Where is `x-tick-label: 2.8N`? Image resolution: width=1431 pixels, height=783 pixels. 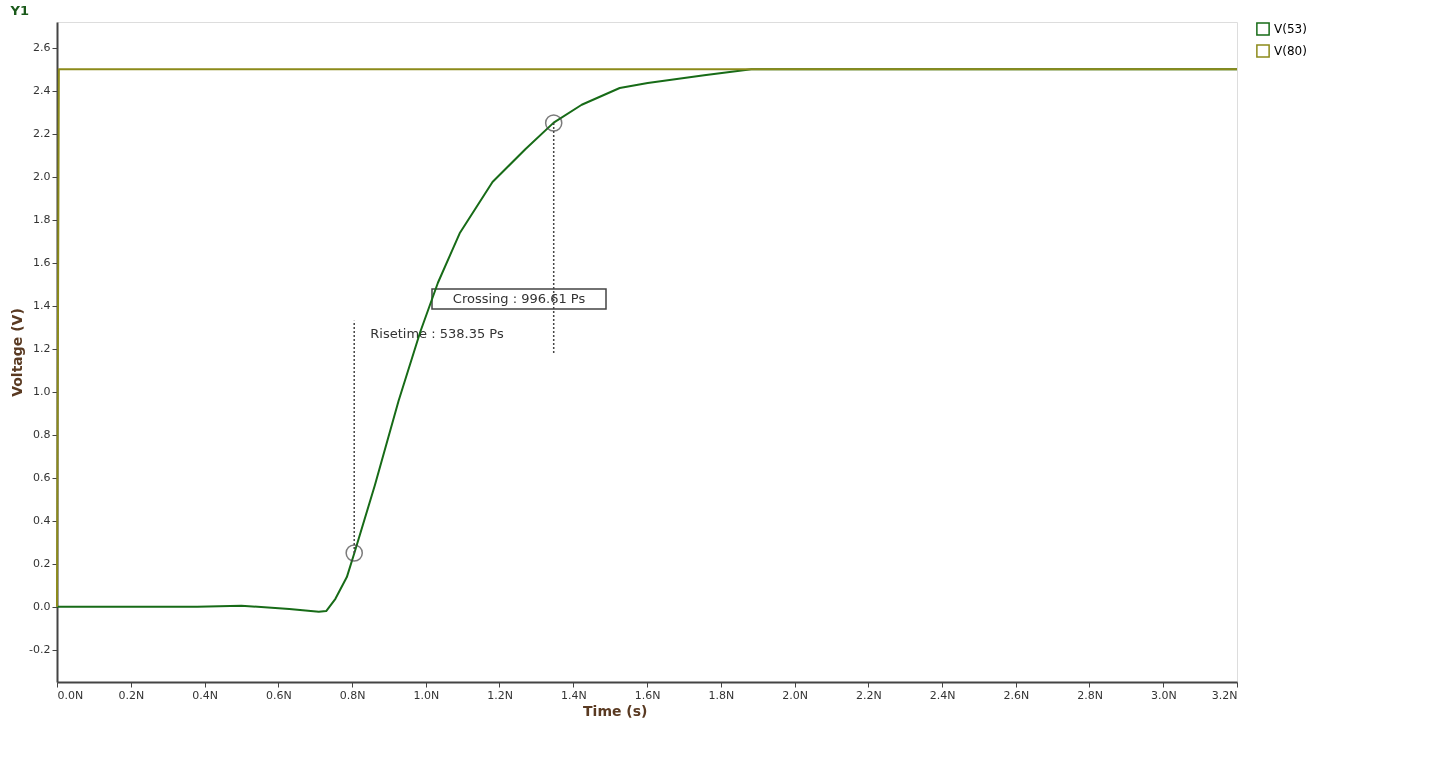
x-tick-label: 2.8N is located at coordinates (1090, 695).